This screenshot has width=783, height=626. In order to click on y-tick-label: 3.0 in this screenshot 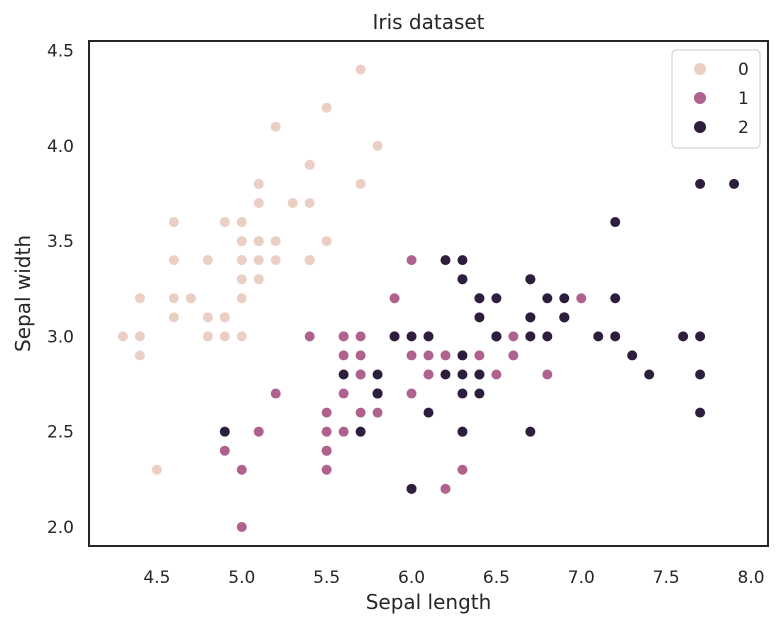, I will do `click(60, 337)`.